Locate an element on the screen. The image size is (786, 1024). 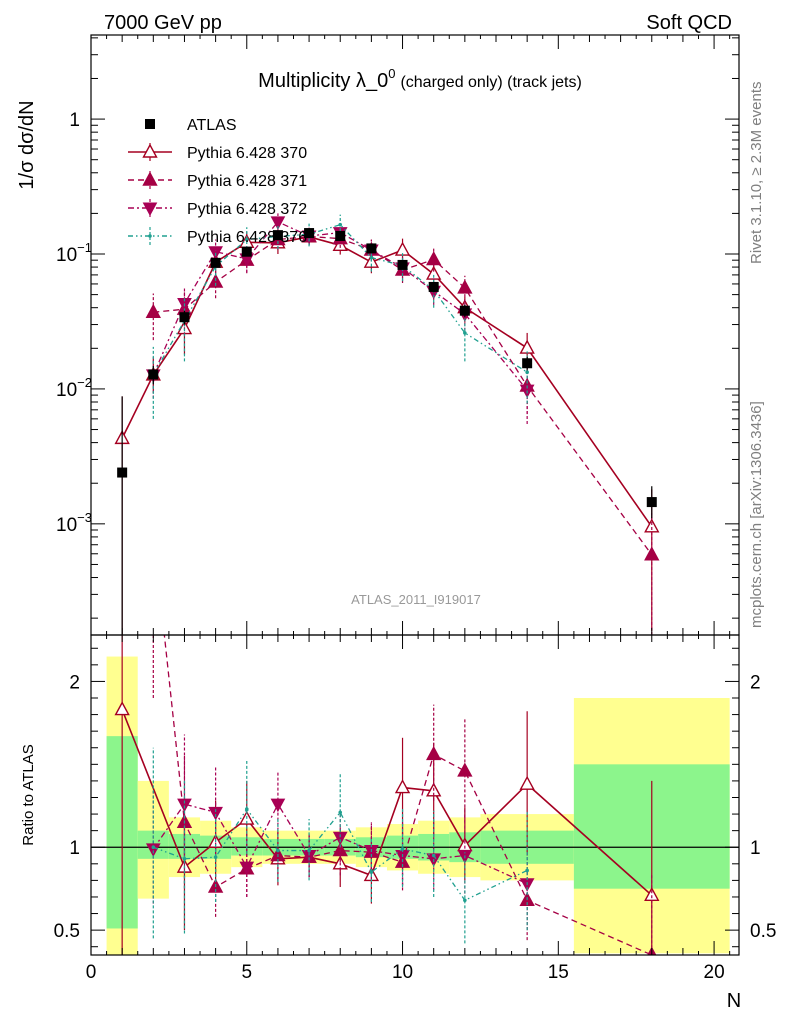
y-tick-exp: −1 is located at coordinates (84, 247).